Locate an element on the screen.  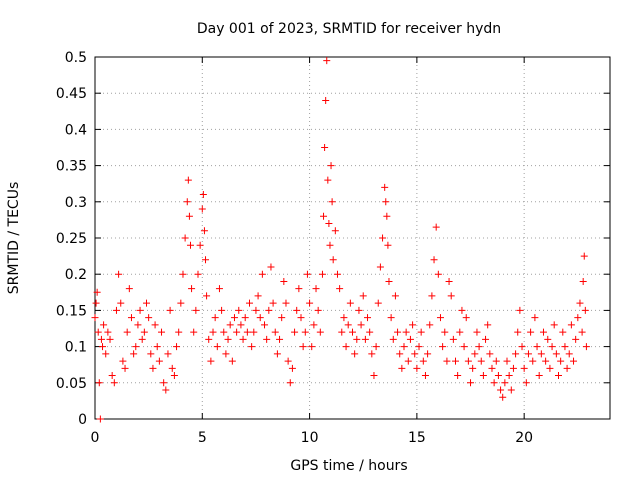
y-tick-label: 0.05 is located at coordinates (71, 384).